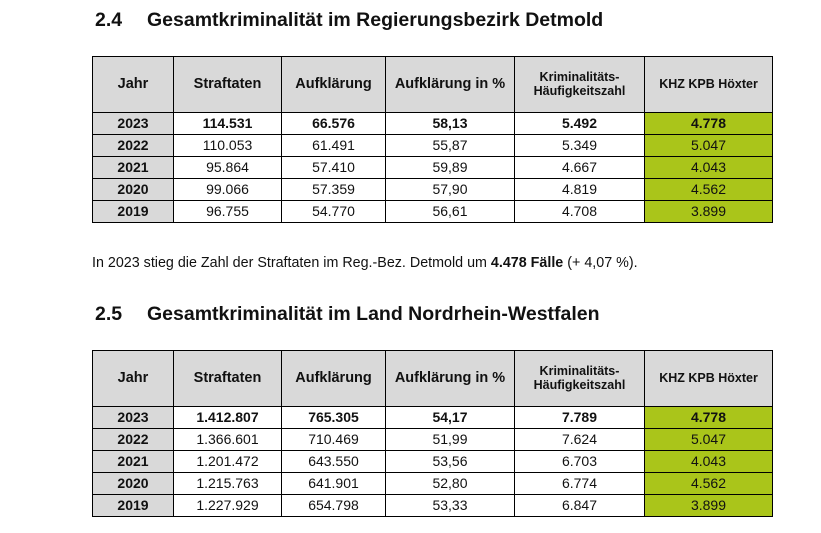  Describe the element at coordinates (333, 483) in the screenshot. I see `cell-aufklaerung: 641.901` at that location.